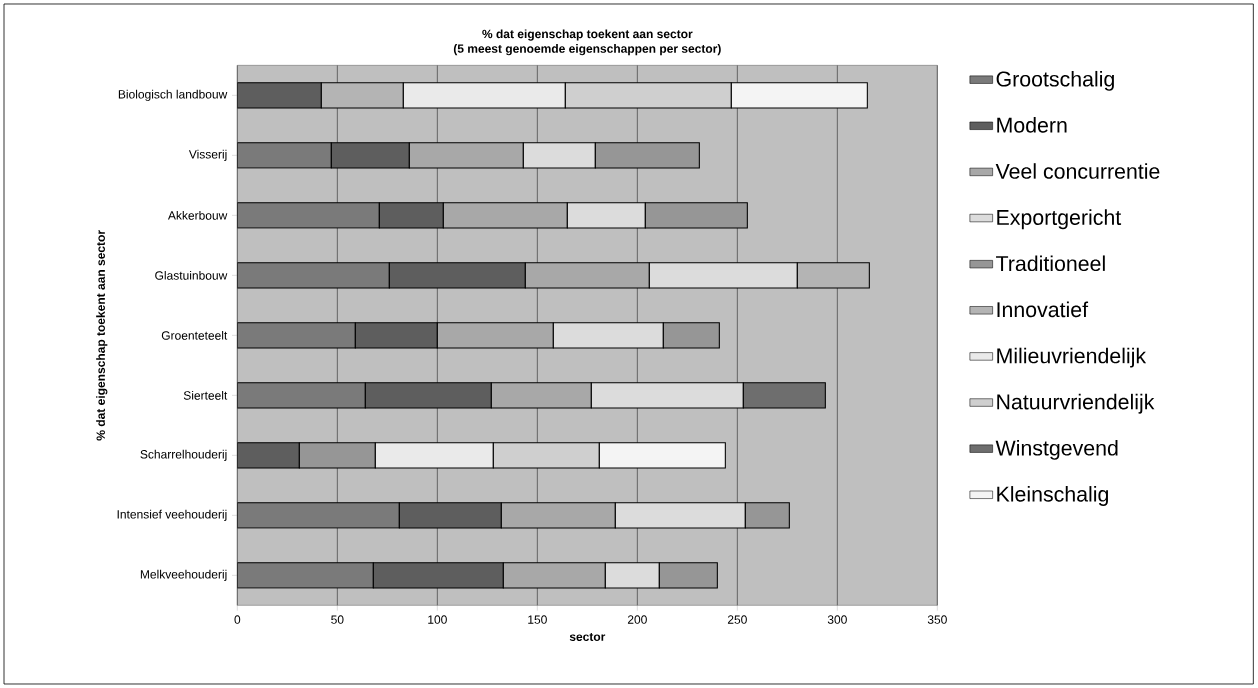  I want to click on legend-label: Veel concurrentie, so click(1077, 171).